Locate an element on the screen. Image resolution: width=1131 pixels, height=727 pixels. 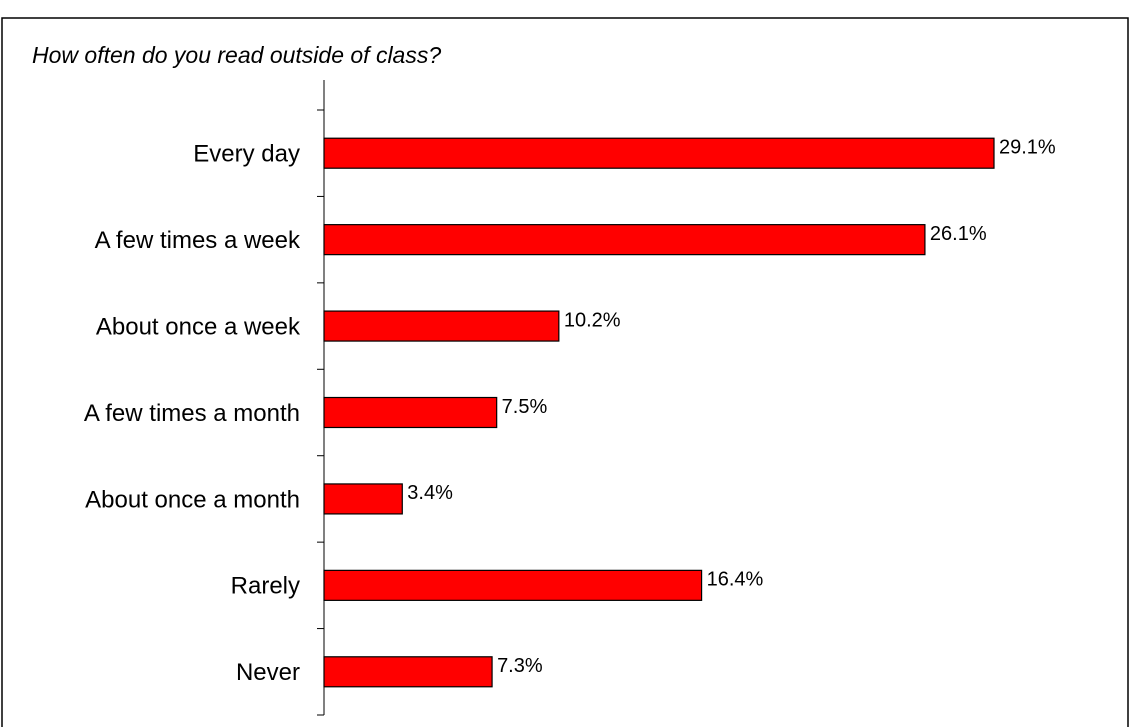
category-label: A few times a week is located at coordinates (198, 240).